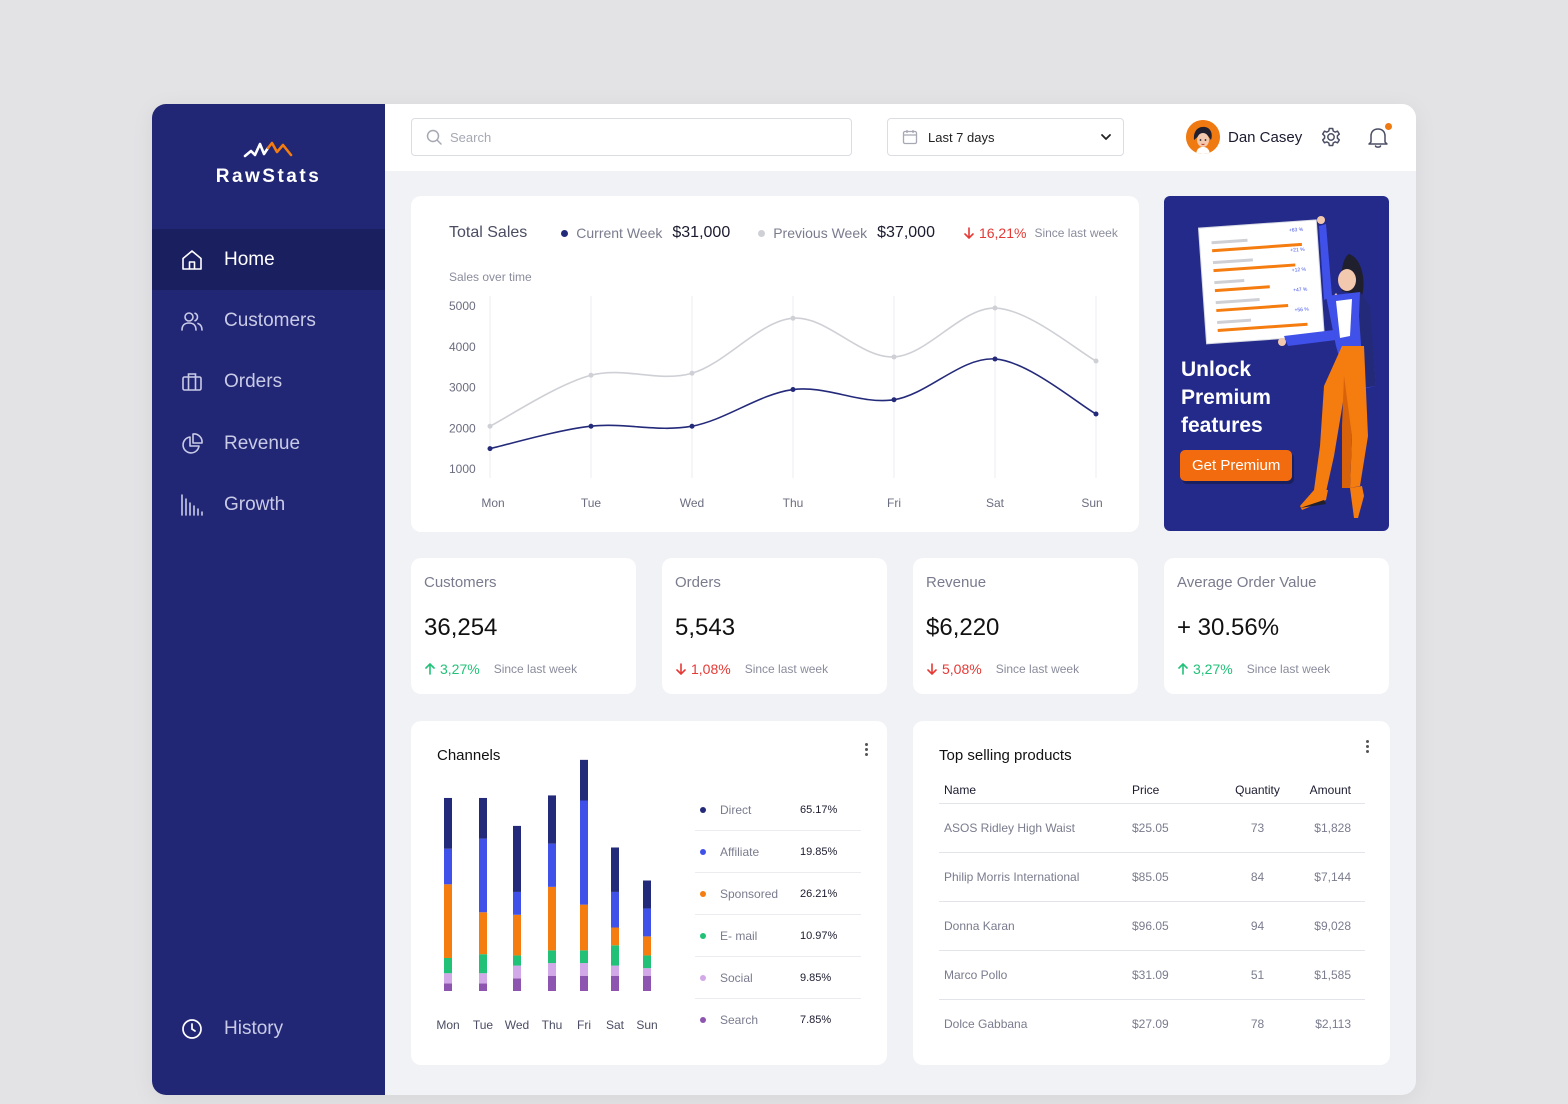  Describe the element at coordinates (268, 320) in the screenshot. I see `sidebar-item-customers: Customers` at that location.